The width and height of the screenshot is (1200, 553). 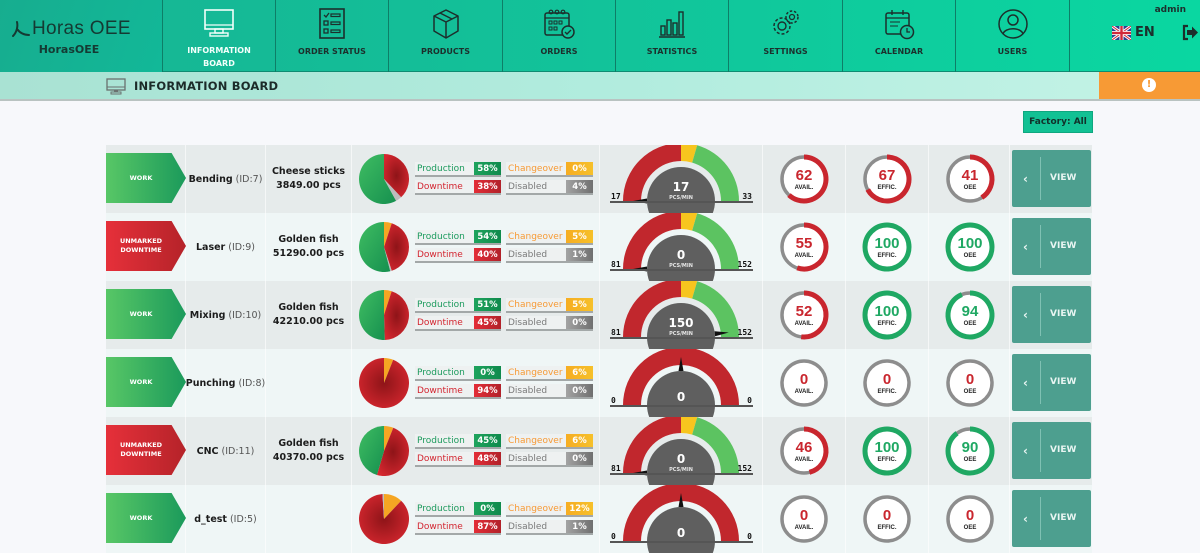 What do you see at coordinates (332, 23) in the screenshot?
I see `checklist-icon` at bounding box center [332, 23].